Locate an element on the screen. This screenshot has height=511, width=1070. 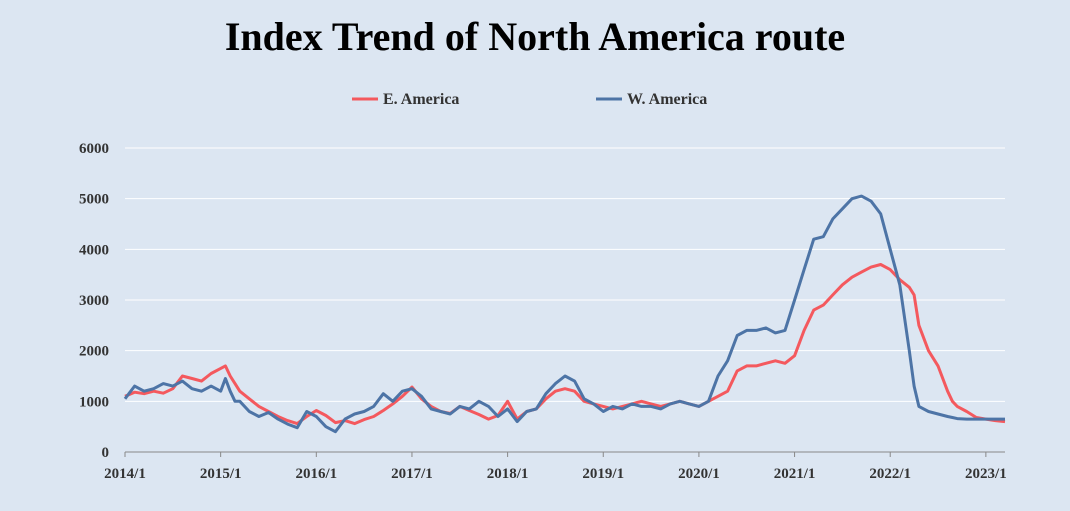
legend: E. America W. America is located at coordinates (529, 99).